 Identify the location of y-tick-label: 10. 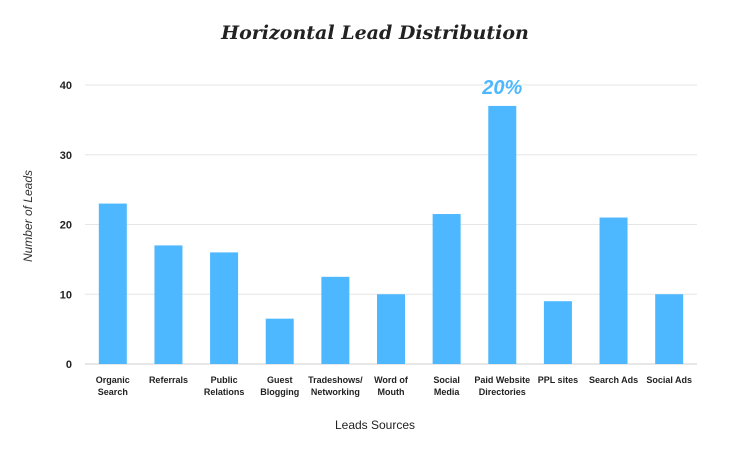
(66, 295).